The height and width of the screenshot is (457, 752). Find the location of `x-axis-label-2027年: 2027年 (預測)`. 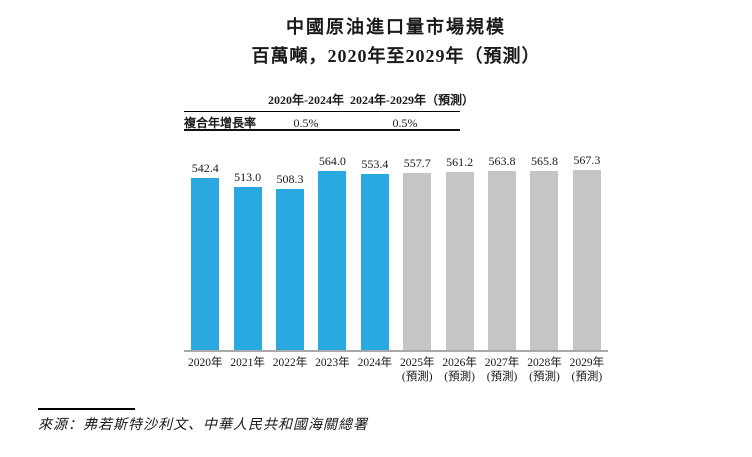

x-axis-label-2027年: 2027年 (預測) is located at coordinates (502, 370).